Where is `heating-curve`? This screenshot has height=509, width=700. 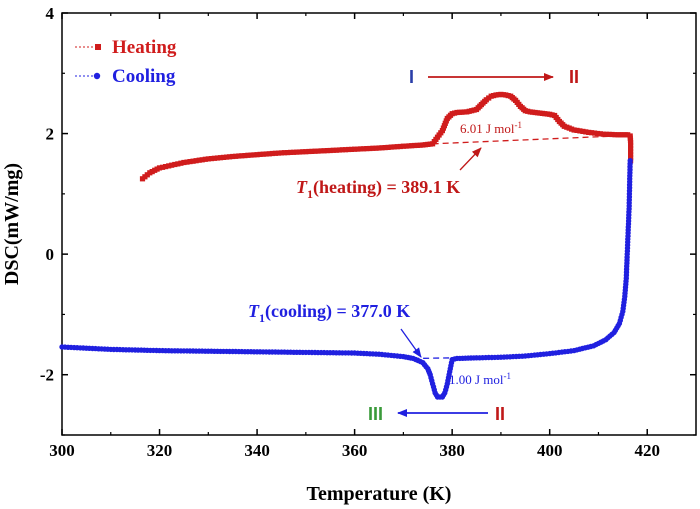 heating-curve is located at coordinates (386, 136).